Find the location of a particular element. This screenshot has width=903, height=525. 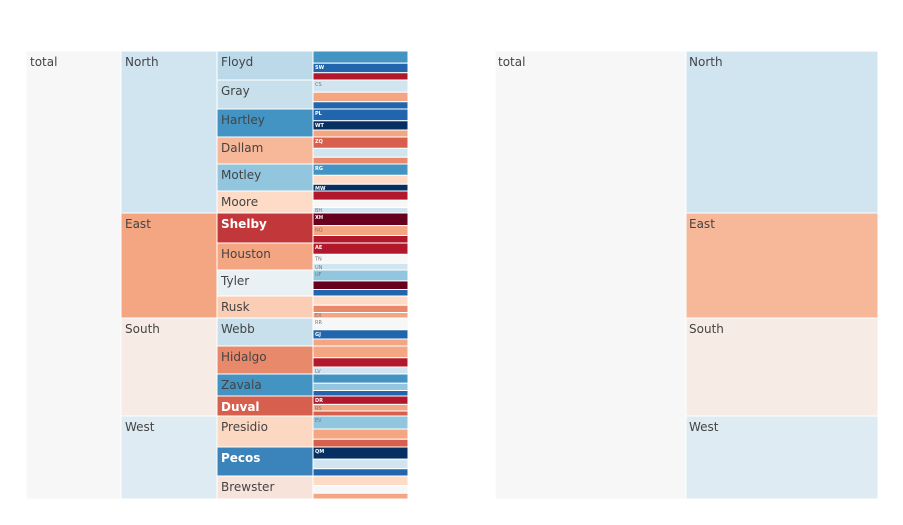

icicle-right-region-west is located at coordinates (782, 457).